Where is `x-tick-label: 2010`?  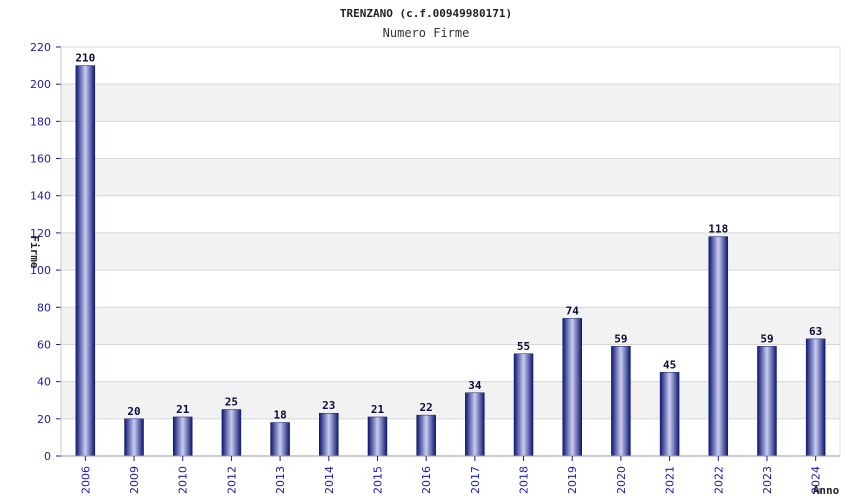 x-tick-label: 2010 is located at coordinates (183, 480).